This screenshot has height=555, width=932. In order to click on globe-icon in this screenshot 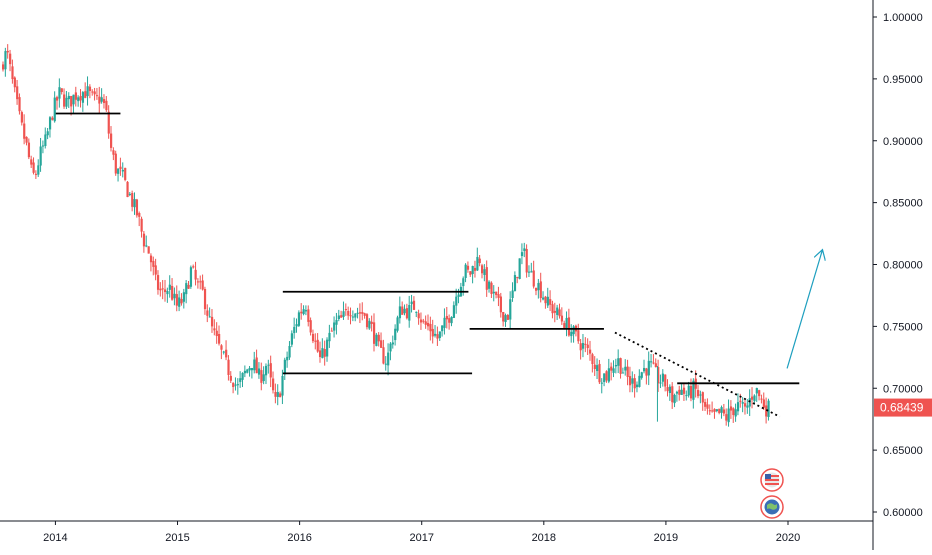, I will do `click(772, 507)`.